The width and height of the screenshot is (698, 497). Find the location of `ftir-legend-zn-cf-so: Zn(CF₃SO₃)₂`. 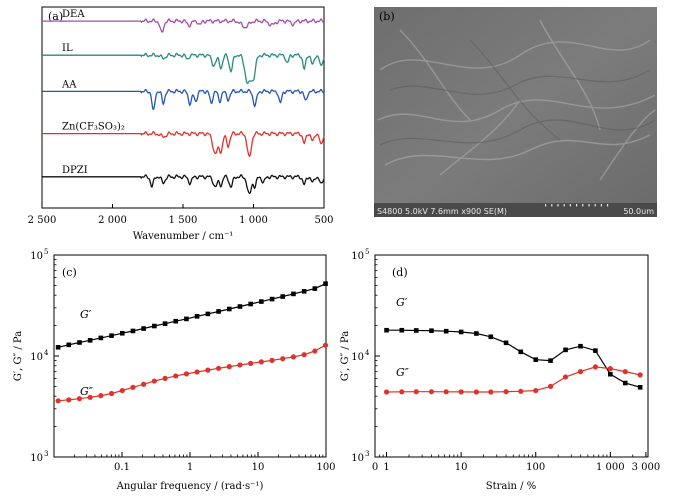

ftir-legend-zn-cf-so: Zn(CF₃SO₃)₂ is located at coordinates (93, 127).